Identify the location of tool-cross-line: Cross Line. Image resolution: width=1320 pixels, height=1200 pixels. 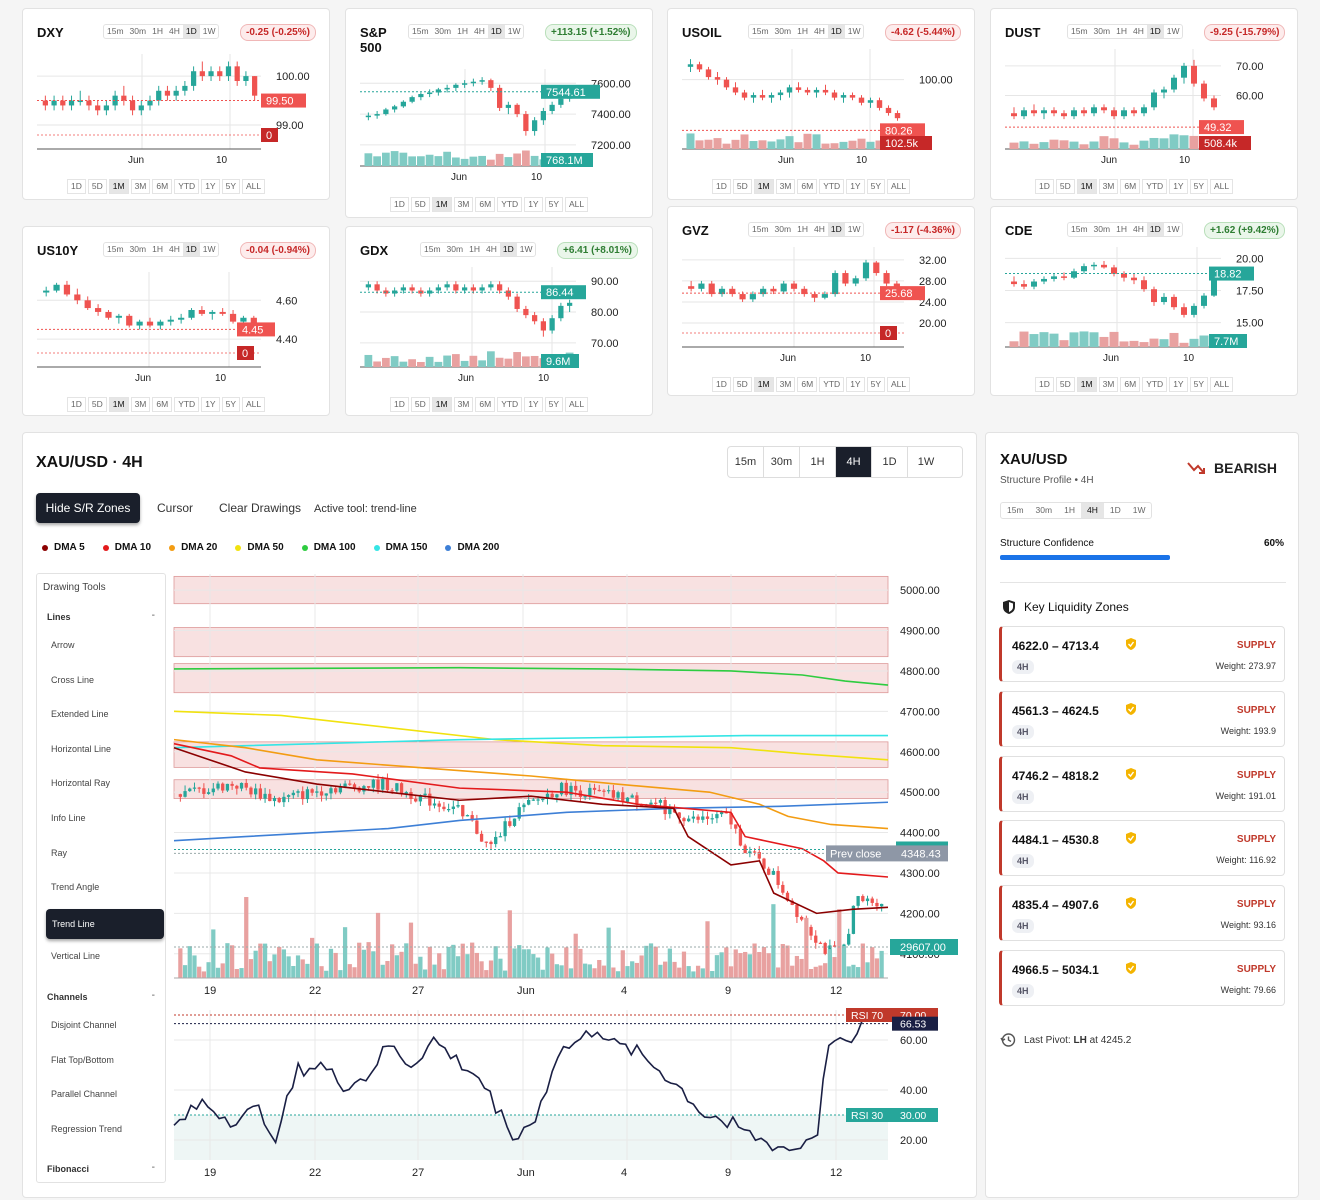
(73, 679).